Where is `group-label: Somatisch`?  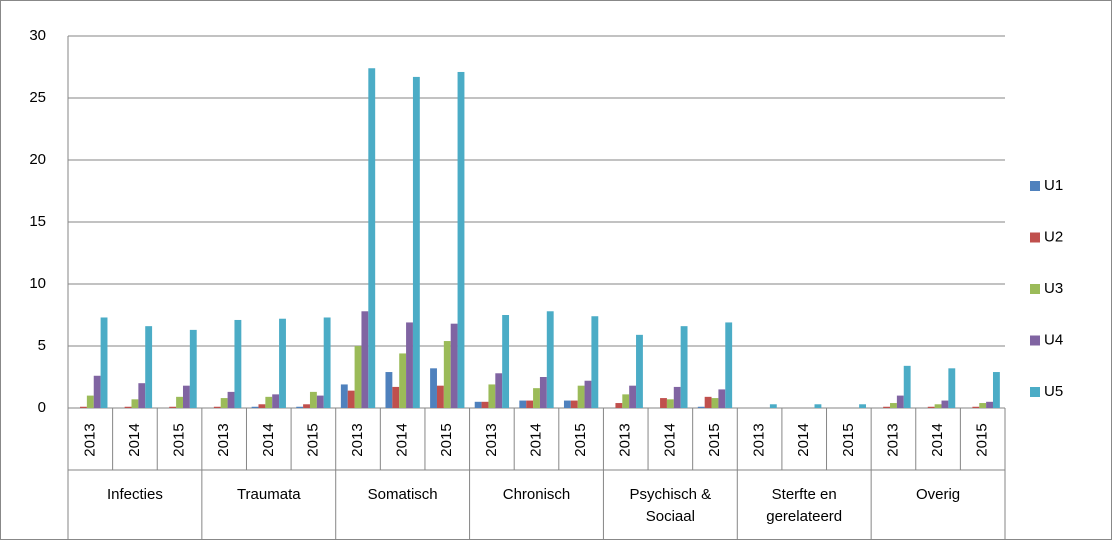 group-label: Somatisch is located at coordinates (402, 494).